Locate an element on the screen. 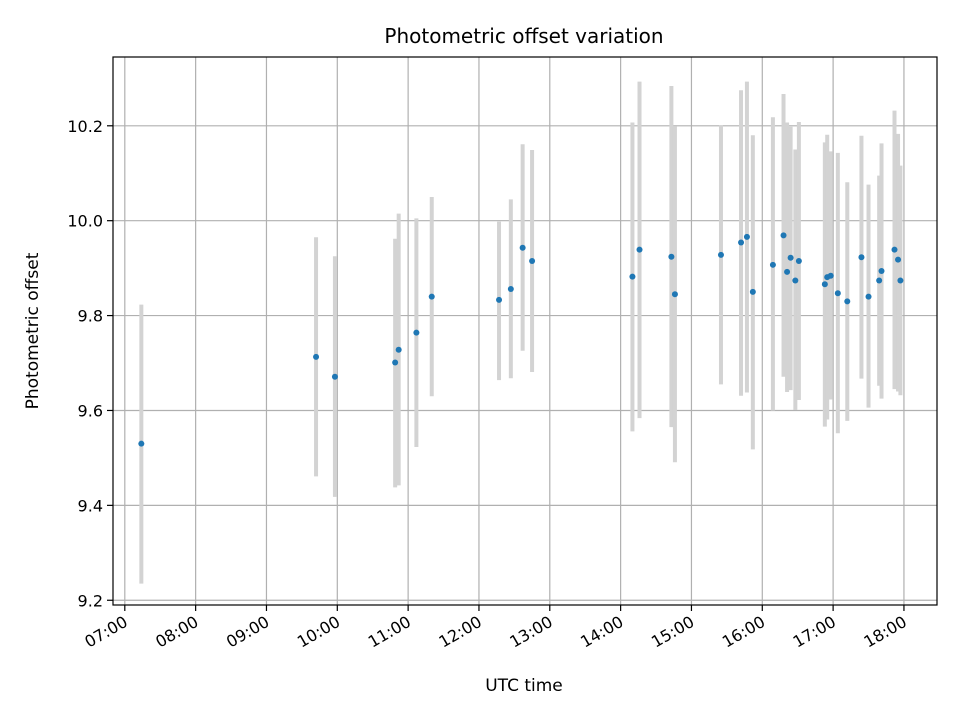 The height and width of the screenshot is (720, 960). x-tick-label: 11:00 is located at coordinates (389, 632).